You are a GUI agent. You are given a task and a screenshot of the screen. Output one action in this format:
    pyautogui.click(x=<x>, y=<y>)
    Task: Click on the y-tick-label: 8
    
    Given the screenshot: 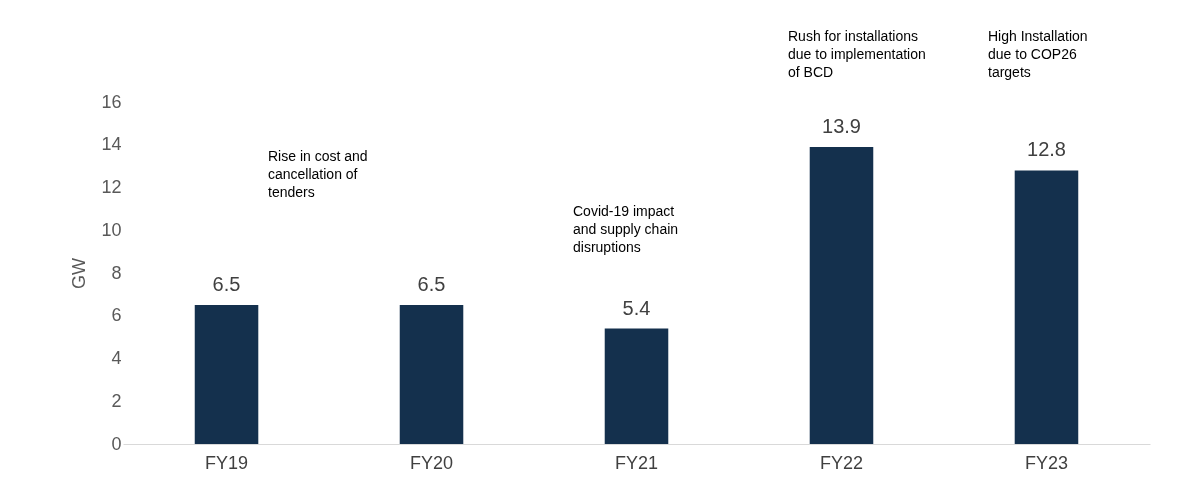 What is the action you would take?
    pyautogui.click(x=116, y=272)
    